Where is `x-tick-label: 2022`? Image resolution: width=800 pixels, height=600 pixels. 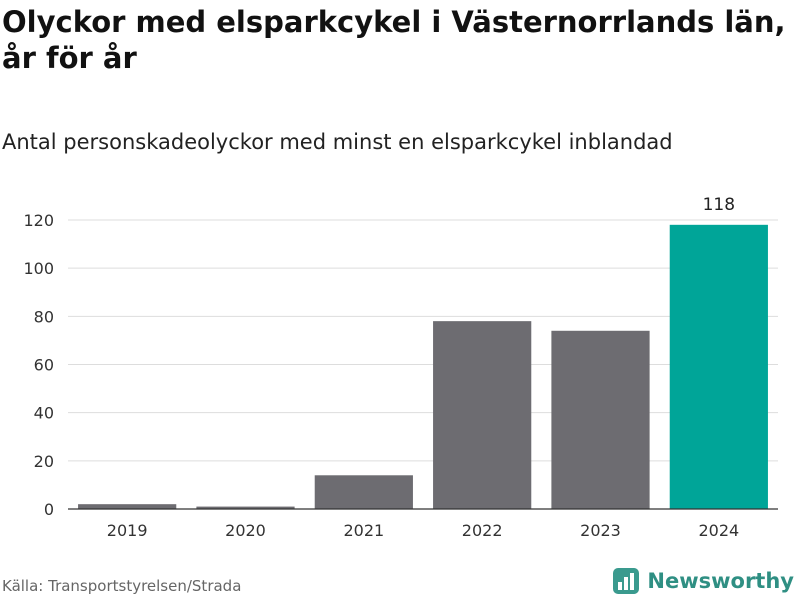 x-tick-label: 2022 is located at coordinates (482, 530).